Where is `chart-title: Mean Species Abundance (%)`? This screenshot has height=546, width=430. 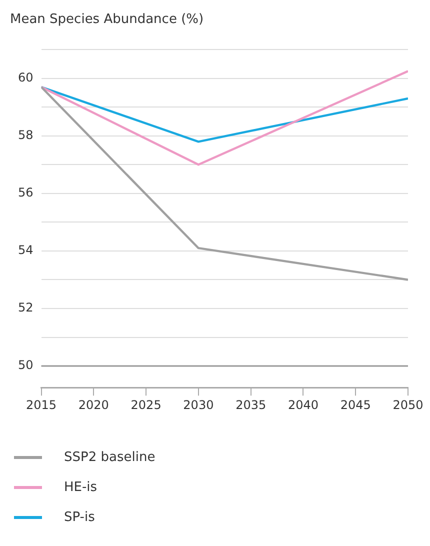
chart-title: Mean Species Abundance (%) is located at coordinates (107, 20).